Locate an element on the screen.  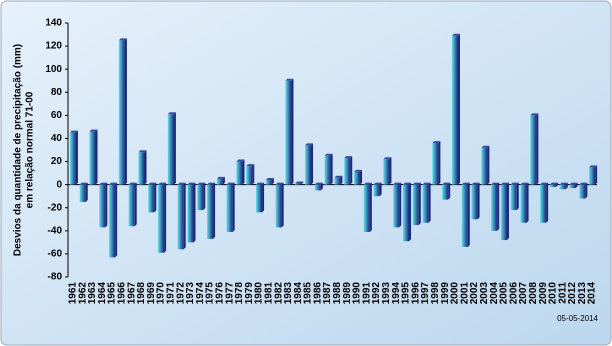
x-tick-label: 1985 is located at coordinates (308, 293).